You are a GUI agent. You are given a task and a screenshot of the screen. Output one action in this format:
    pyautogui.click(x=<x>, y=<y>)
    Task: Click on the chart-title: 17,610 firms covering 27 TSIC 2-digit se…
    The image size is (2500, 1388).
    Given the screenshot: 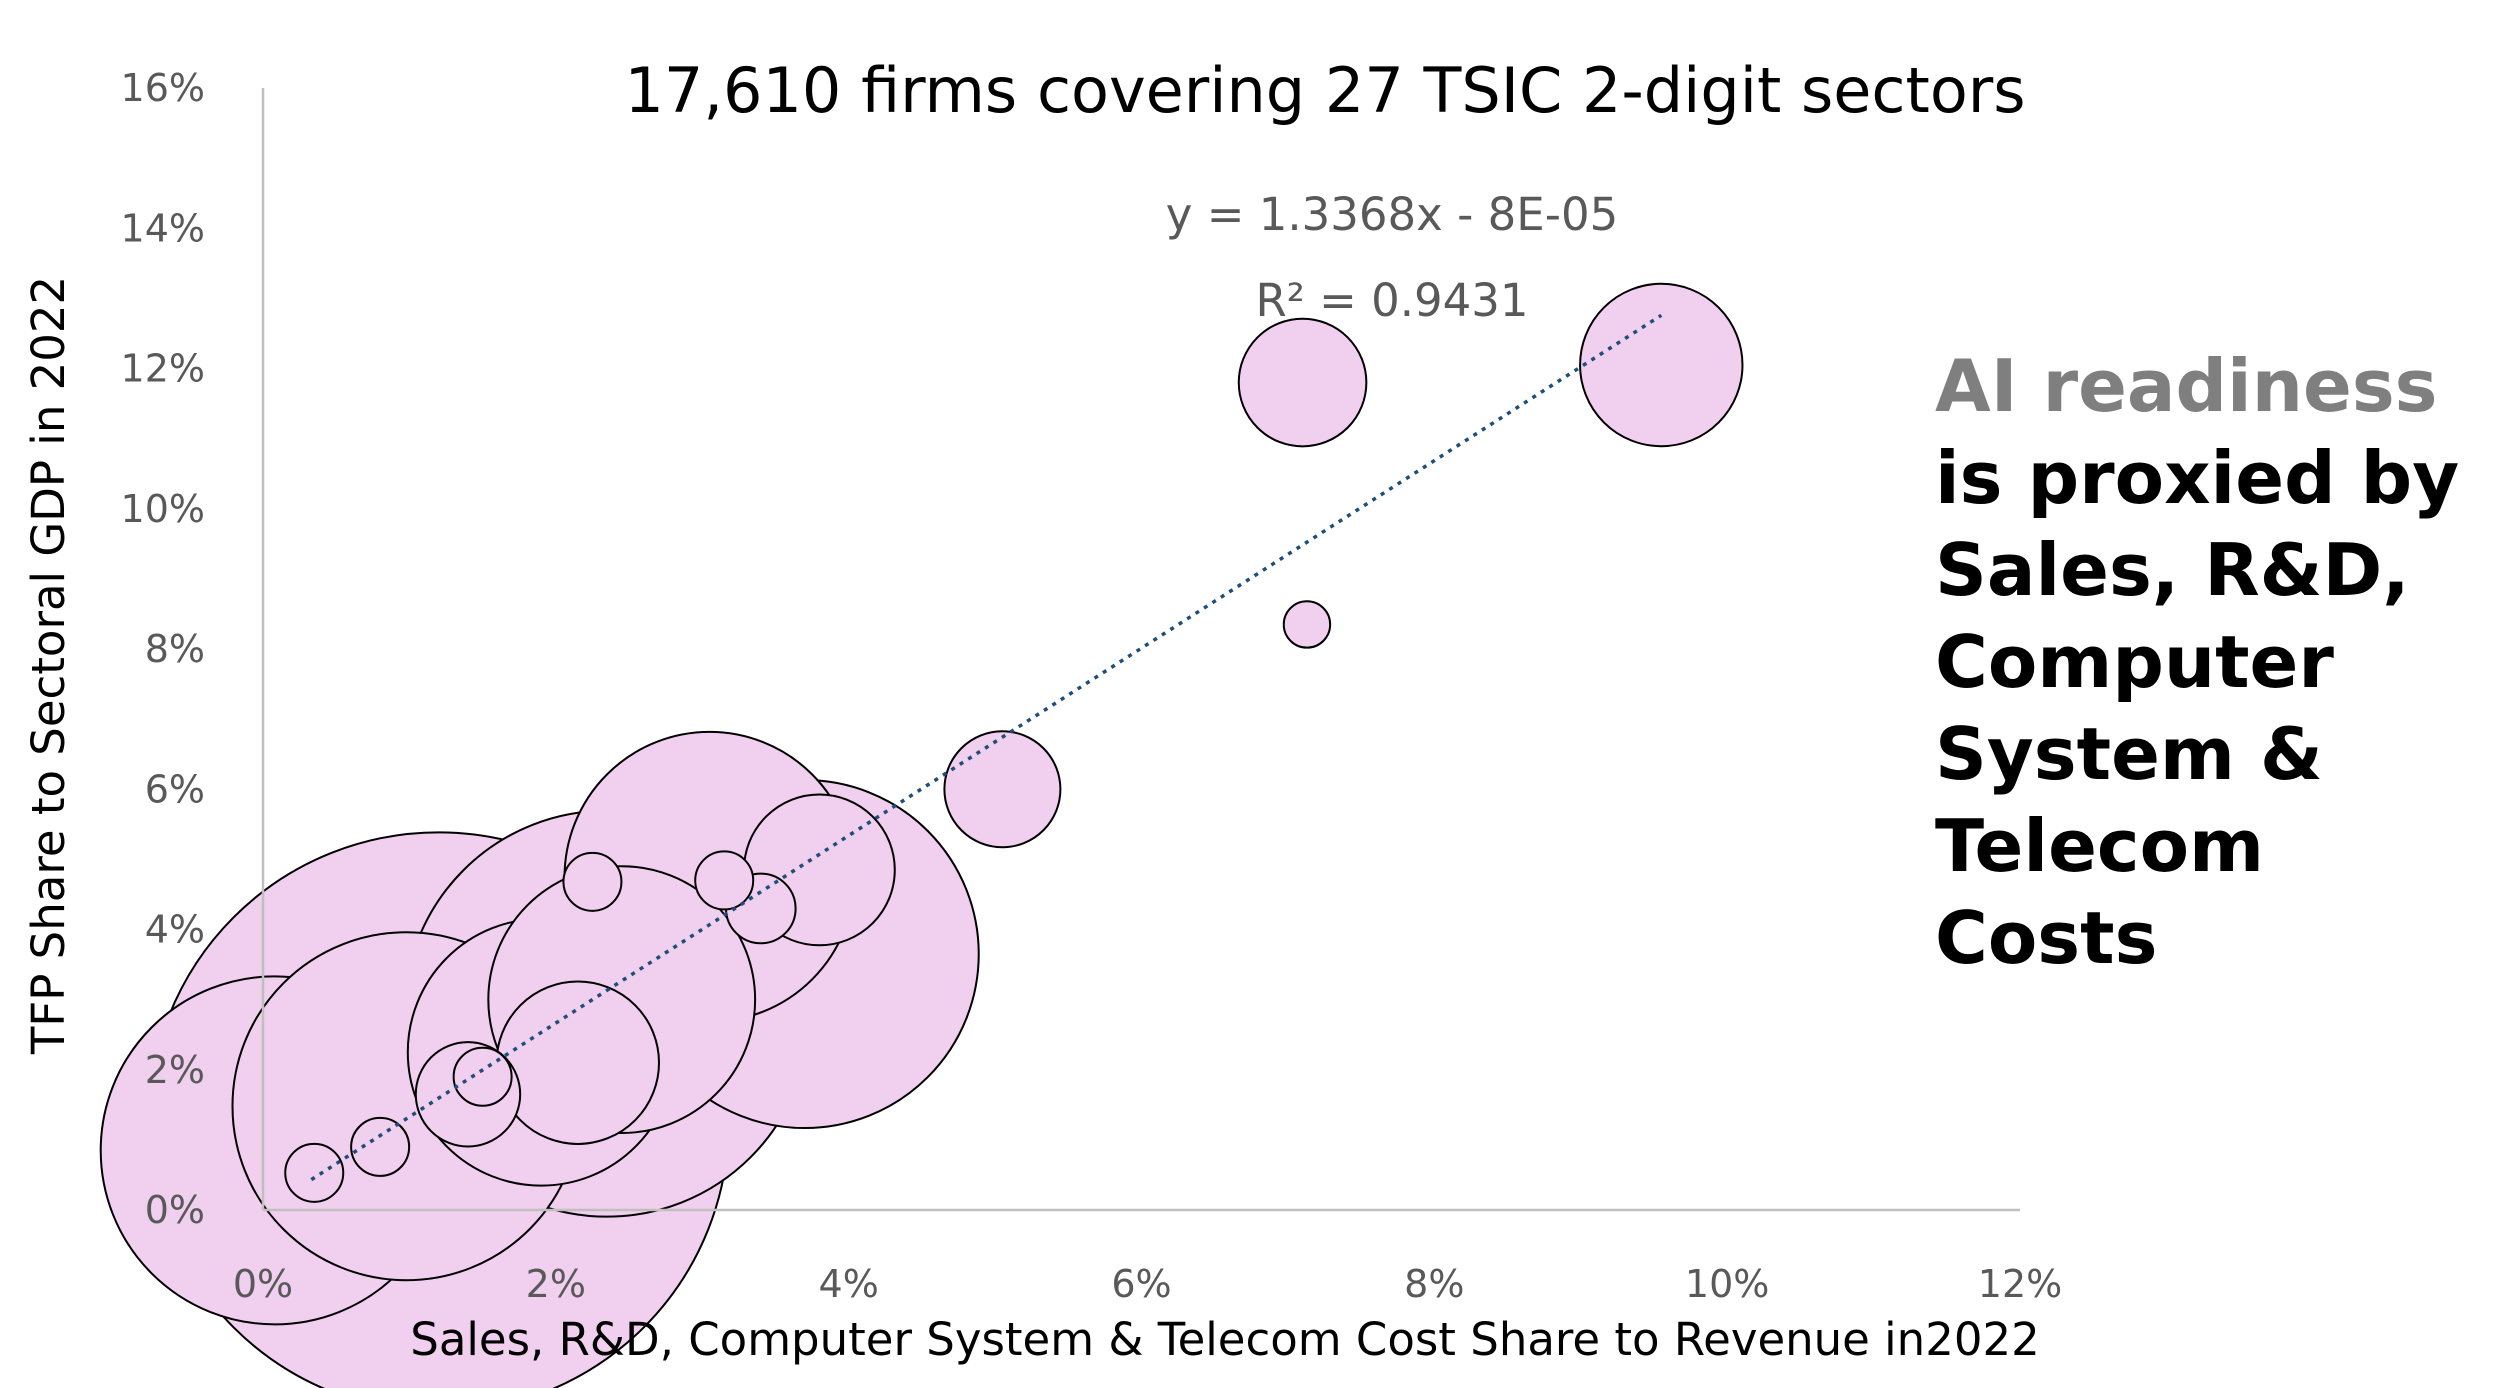 What is the action you would take?
    pyautogui.click(x=1324, y=90)
    